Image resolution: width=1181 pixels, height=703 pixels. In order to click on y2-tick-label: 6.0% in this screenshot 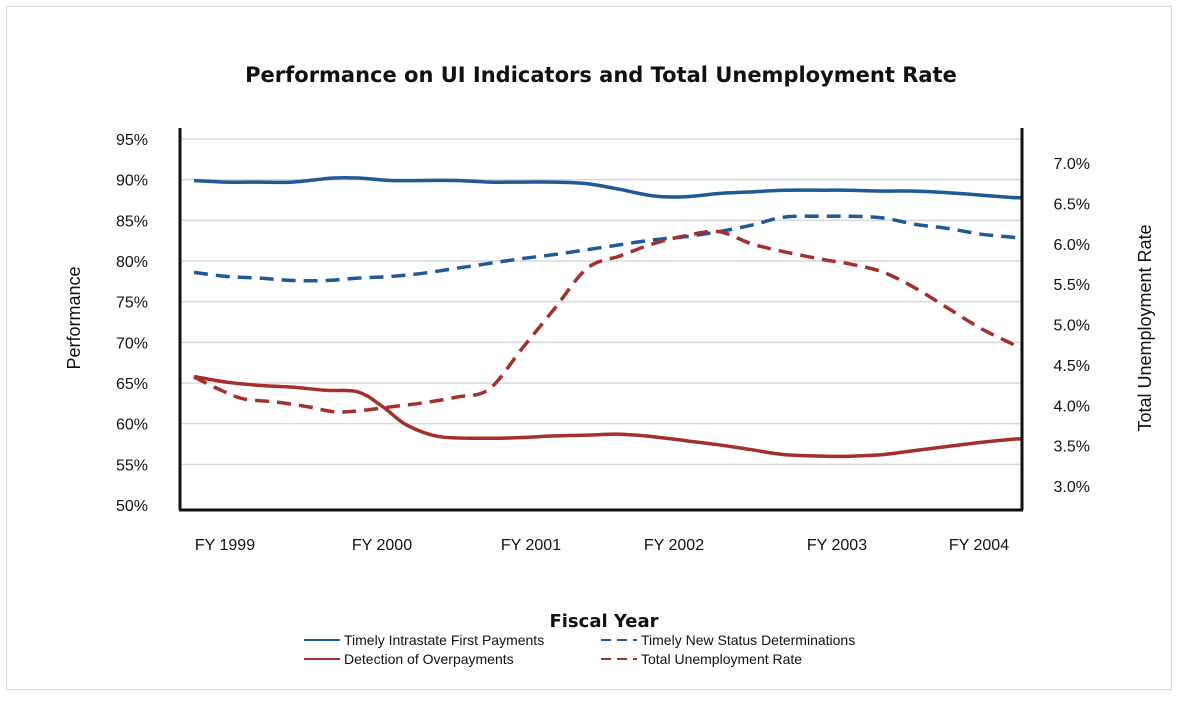, I will do `click(1072, 245)`.